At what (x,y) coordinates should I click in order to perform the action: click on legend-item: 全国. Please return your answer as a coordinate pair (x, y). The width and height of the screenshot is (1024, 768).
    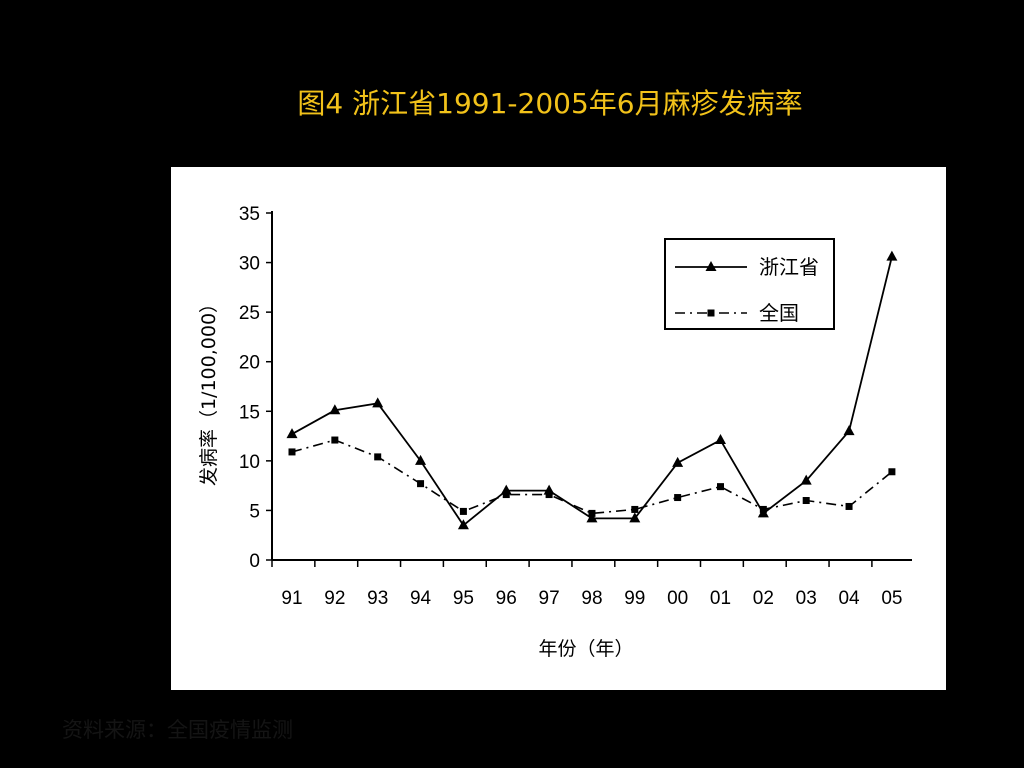
    Looking at the image, I should click on (737, 313).